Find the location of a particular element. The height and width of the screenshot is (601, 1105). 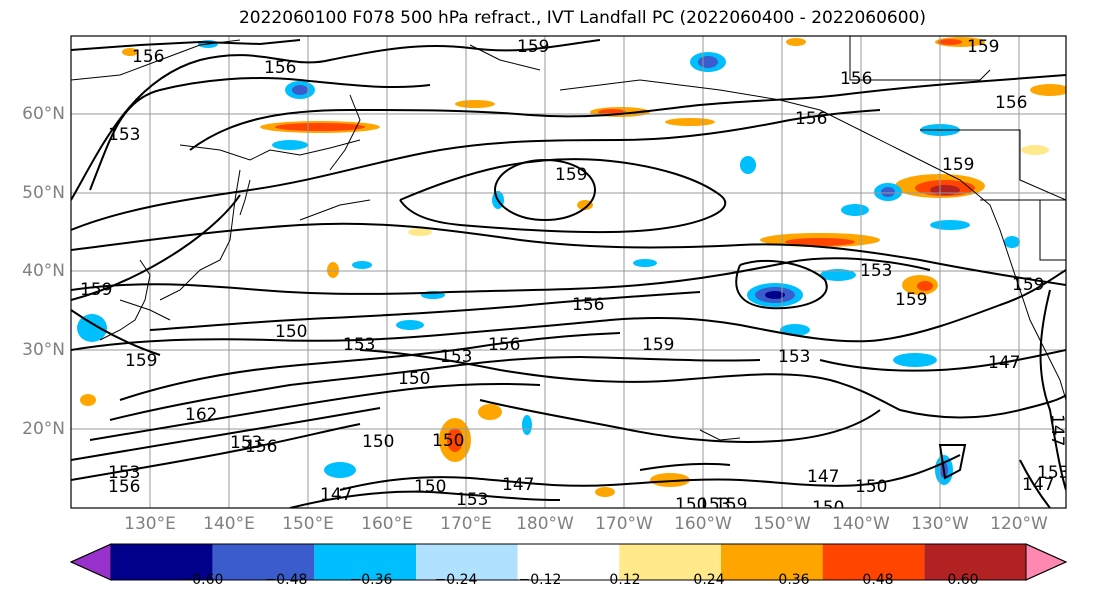

colorbar is located at coordinates (568, 562).